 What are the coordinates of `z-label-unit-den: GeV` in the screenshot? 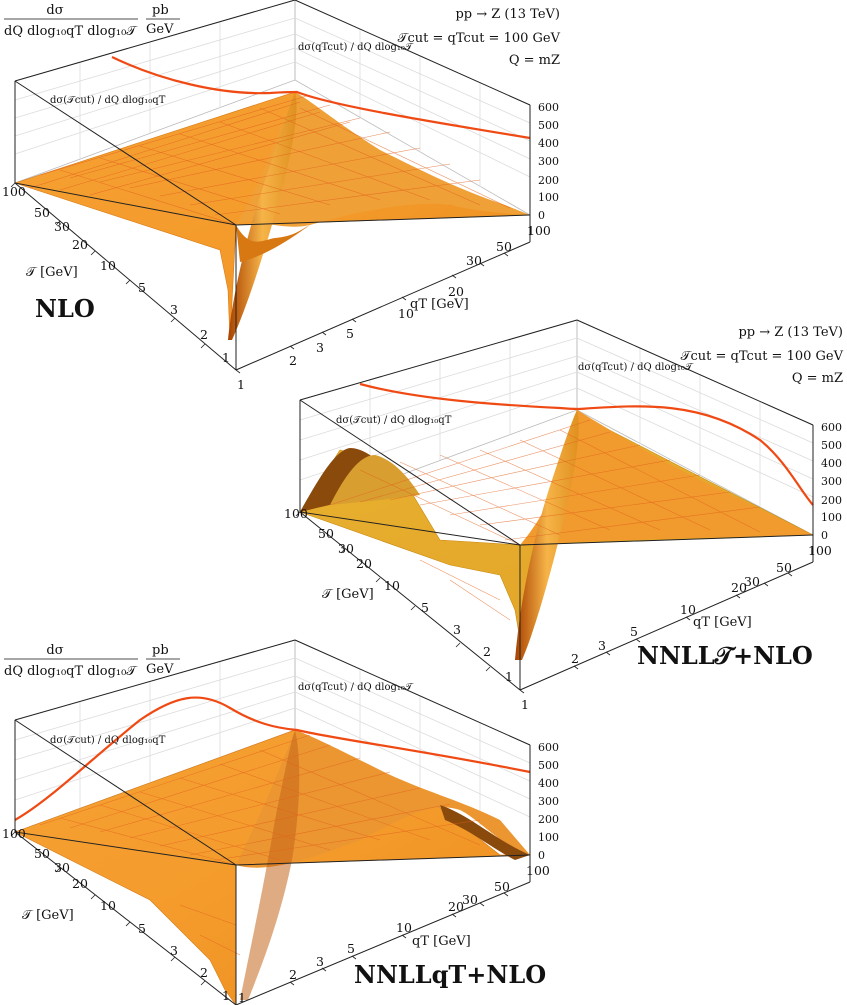 It's located at (160, 29).